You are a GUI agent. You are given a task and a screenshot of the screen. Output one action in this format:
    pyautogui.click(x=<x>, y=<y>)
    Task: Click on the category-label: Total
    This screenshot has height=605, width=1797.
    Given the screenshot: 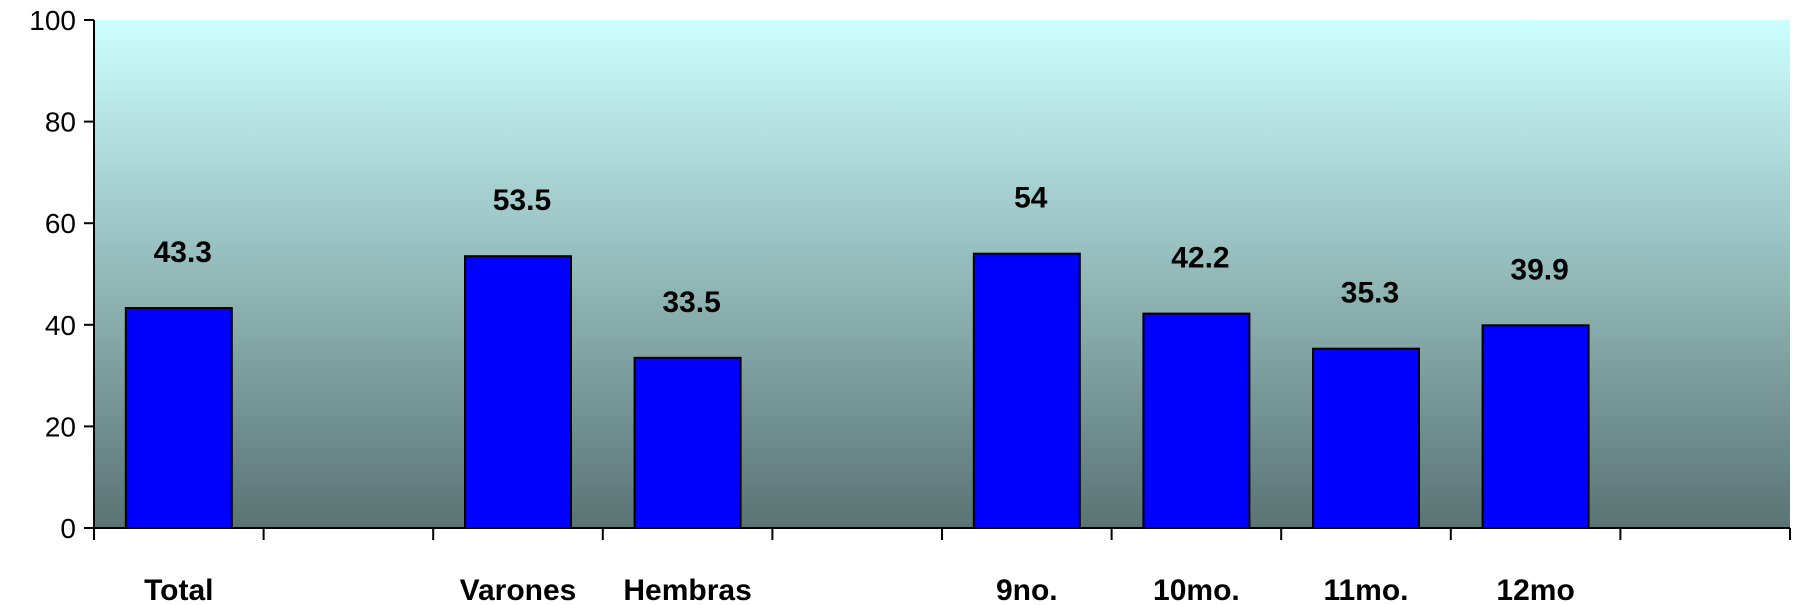 What is the action you would take?
    pyautogui.click(x=178, y=589)
    